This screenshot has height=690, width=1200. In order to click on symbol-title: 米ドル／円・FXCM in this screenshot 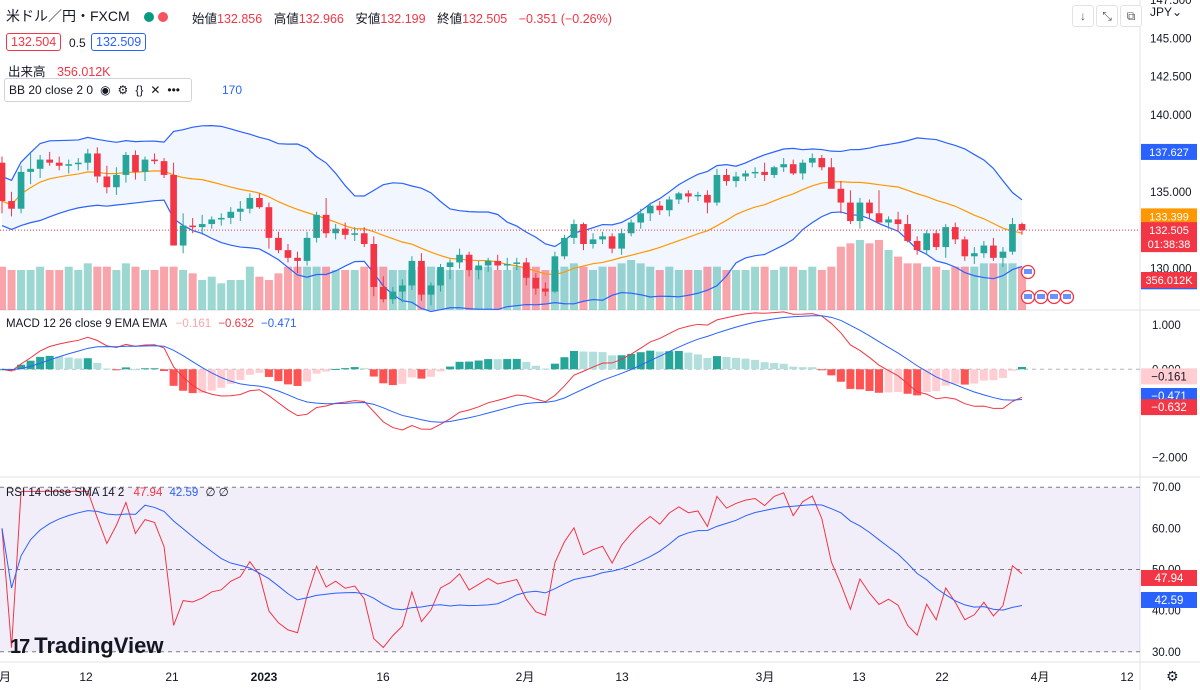, I will do `click(68, 16)`.